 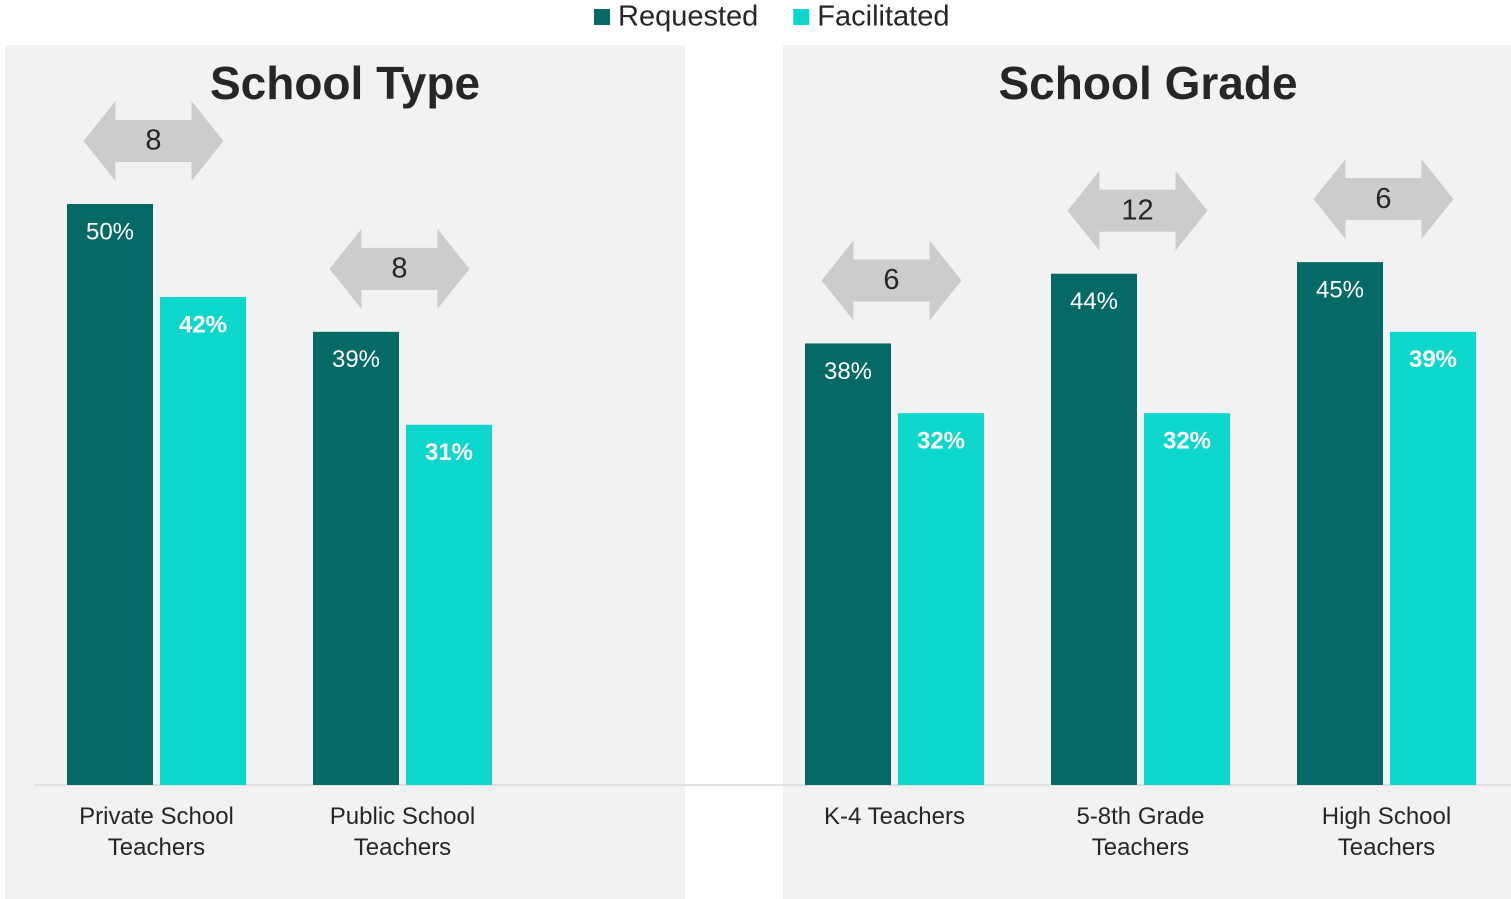 I want to click on chart-title: School Grade, so click(x=1147, y=83).